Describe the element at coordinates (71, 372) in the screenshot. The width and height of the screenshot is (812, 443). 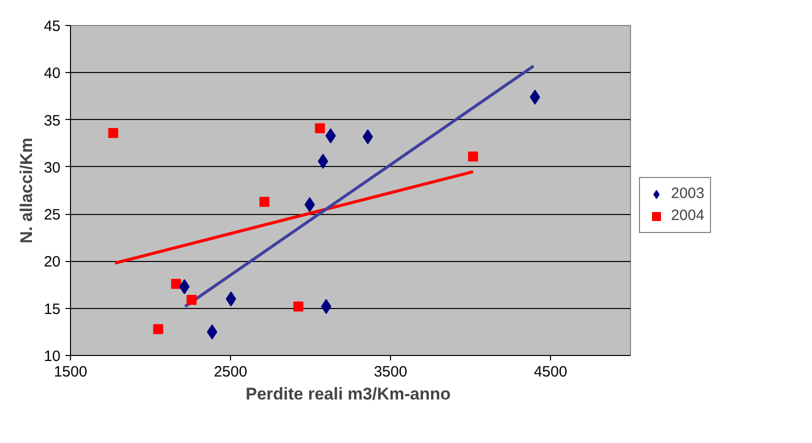
I see `x-tick-label: 1500` at that location.